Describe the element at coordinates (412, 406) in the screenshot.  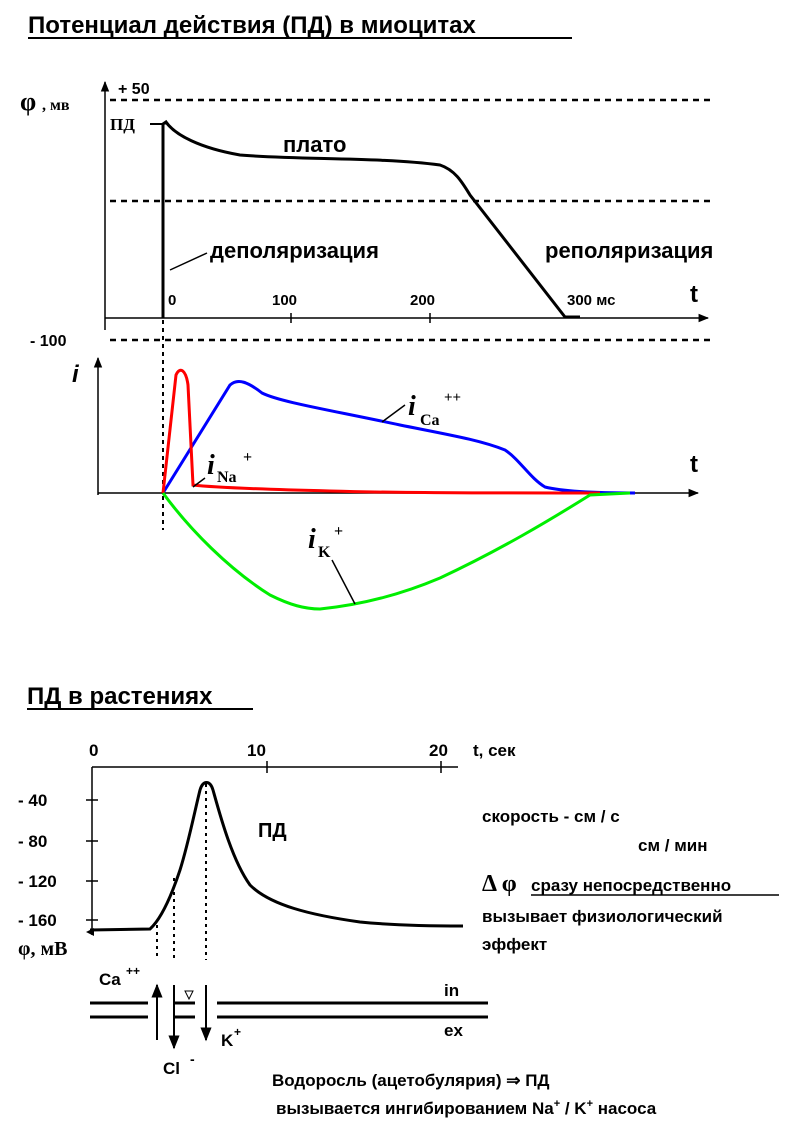
I see `ica-label-i: i` at that location.